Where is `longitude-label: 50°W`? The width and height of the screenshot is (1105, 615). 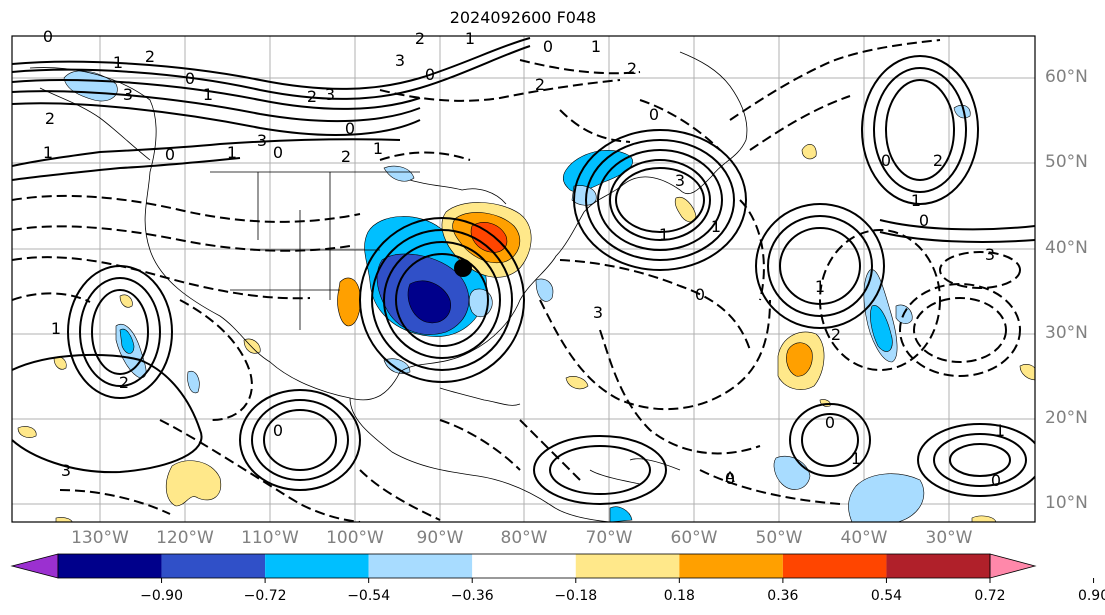
longitude-label: 50°W is located at coordinates (779, 538).